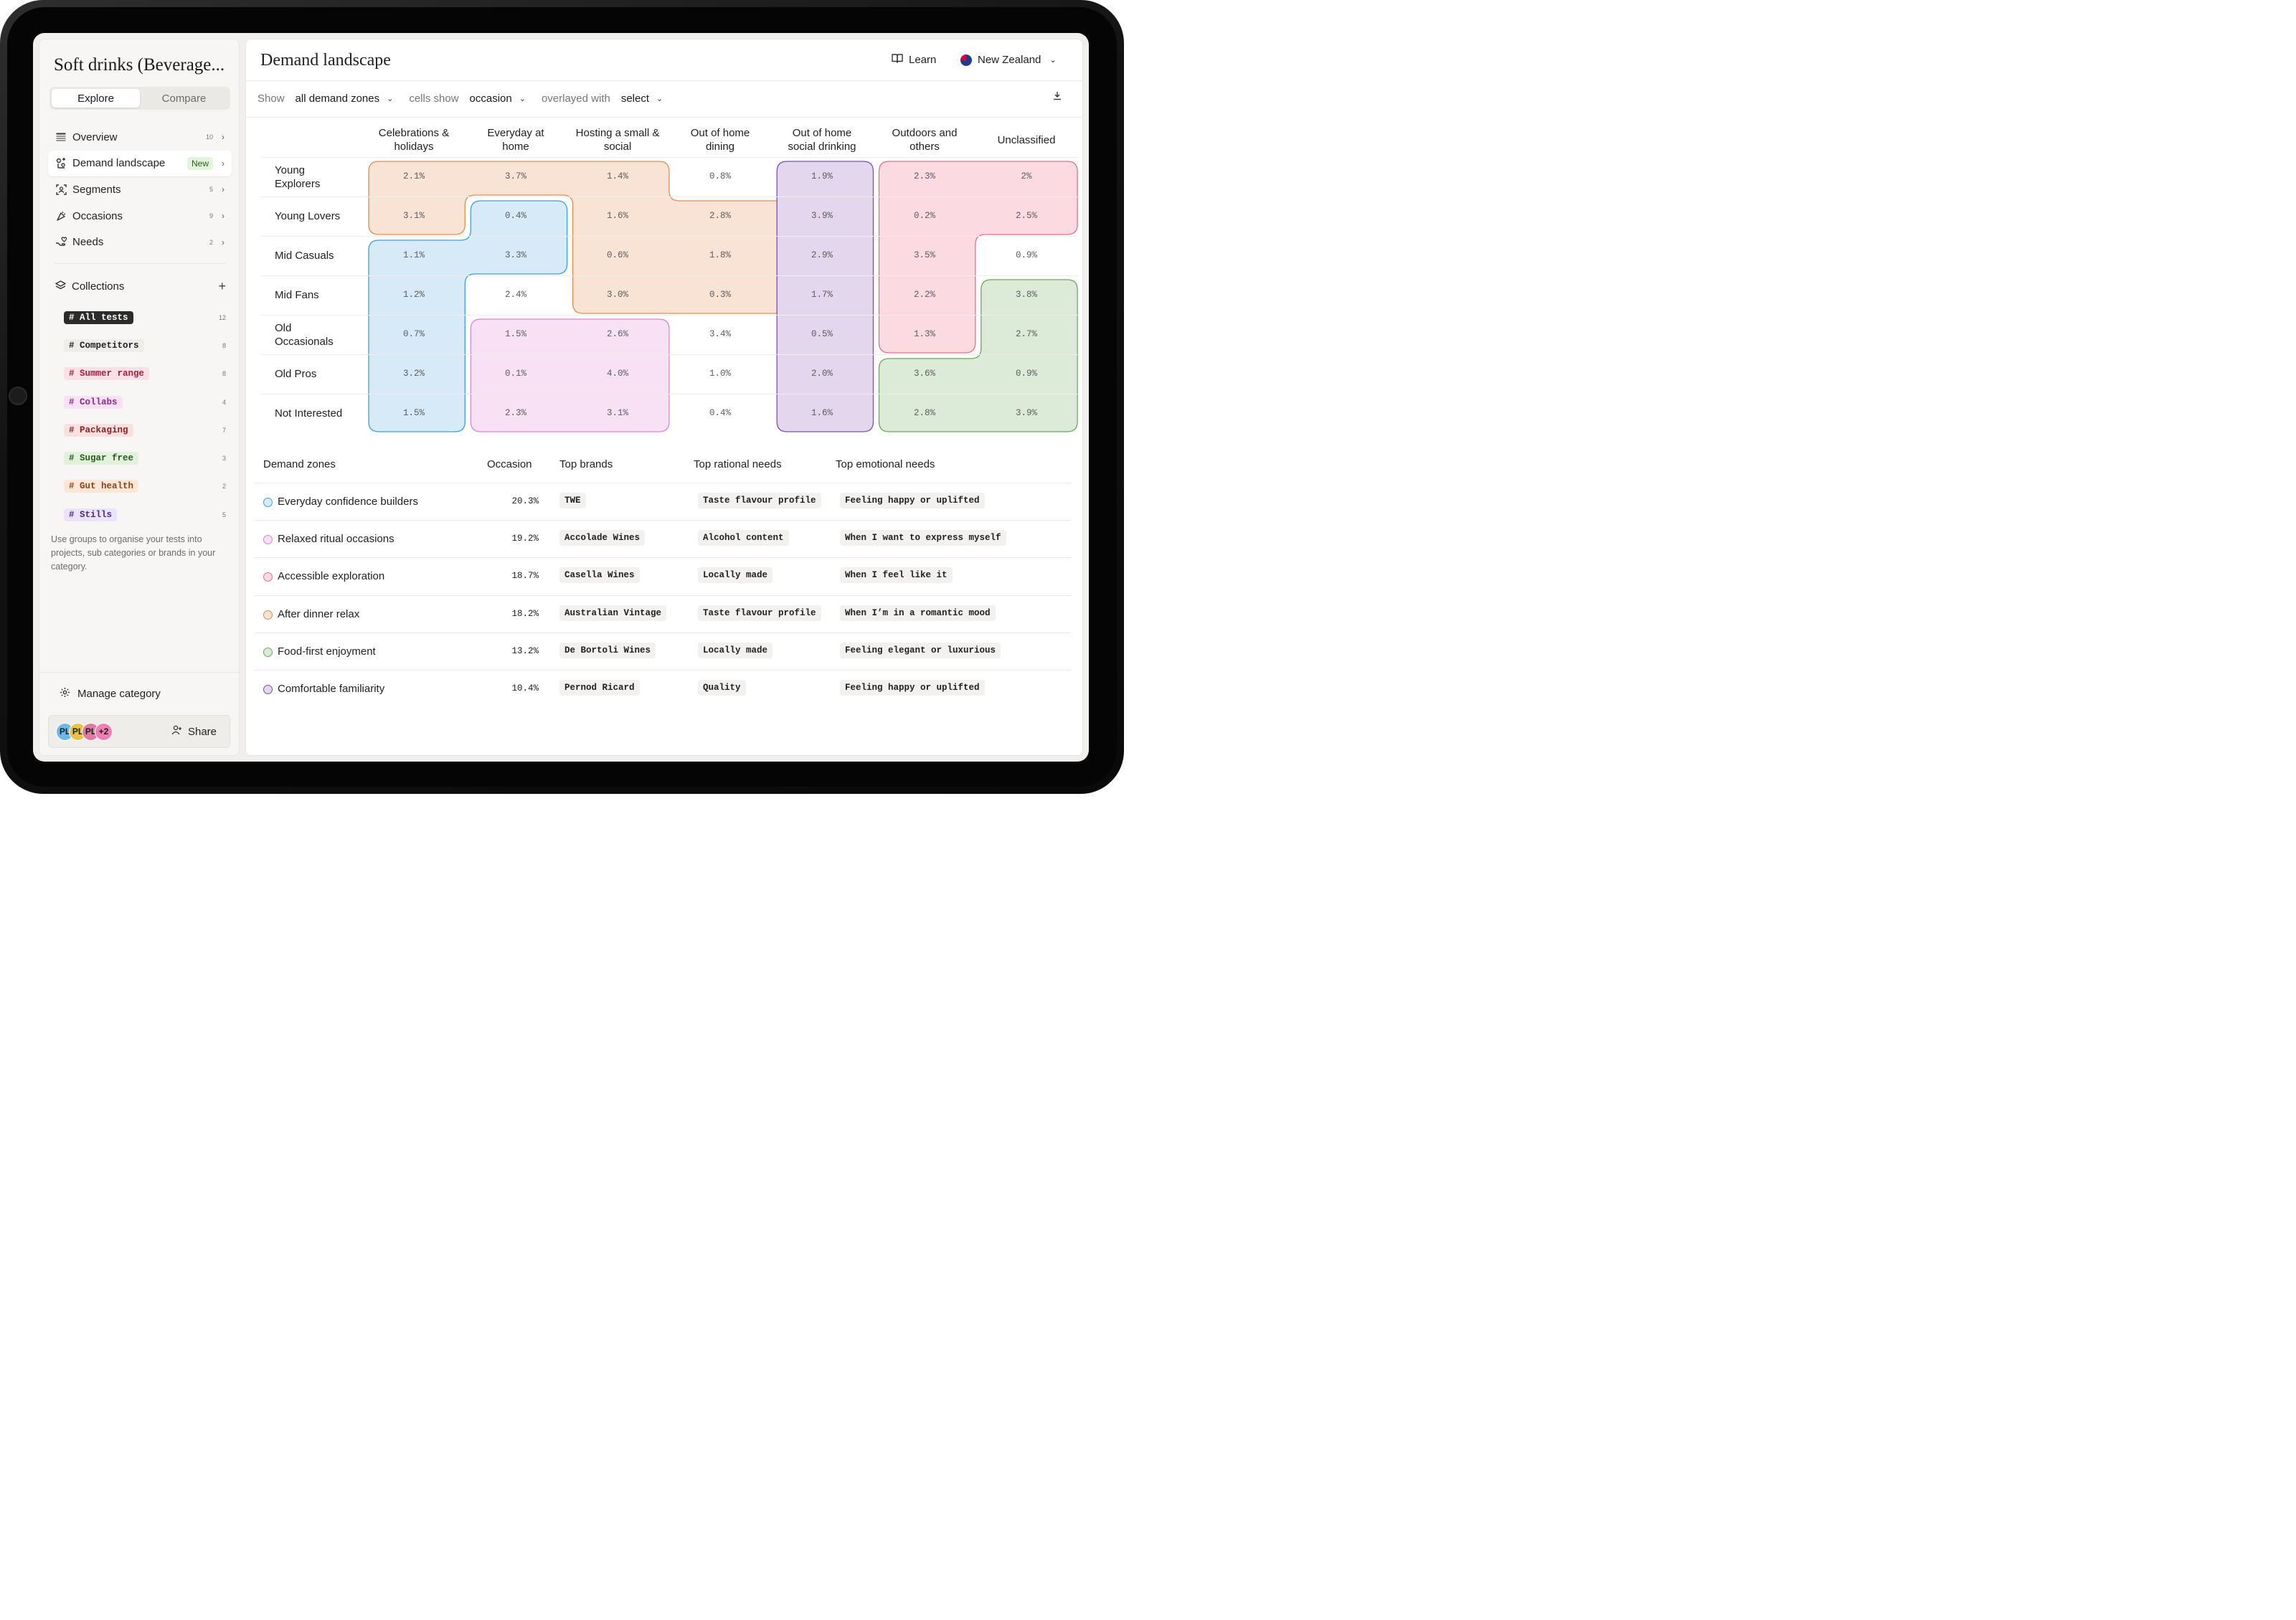 This screenshot has width=2296, height=1620. I want to click on show-select: all demand zones, so click(337, 98).